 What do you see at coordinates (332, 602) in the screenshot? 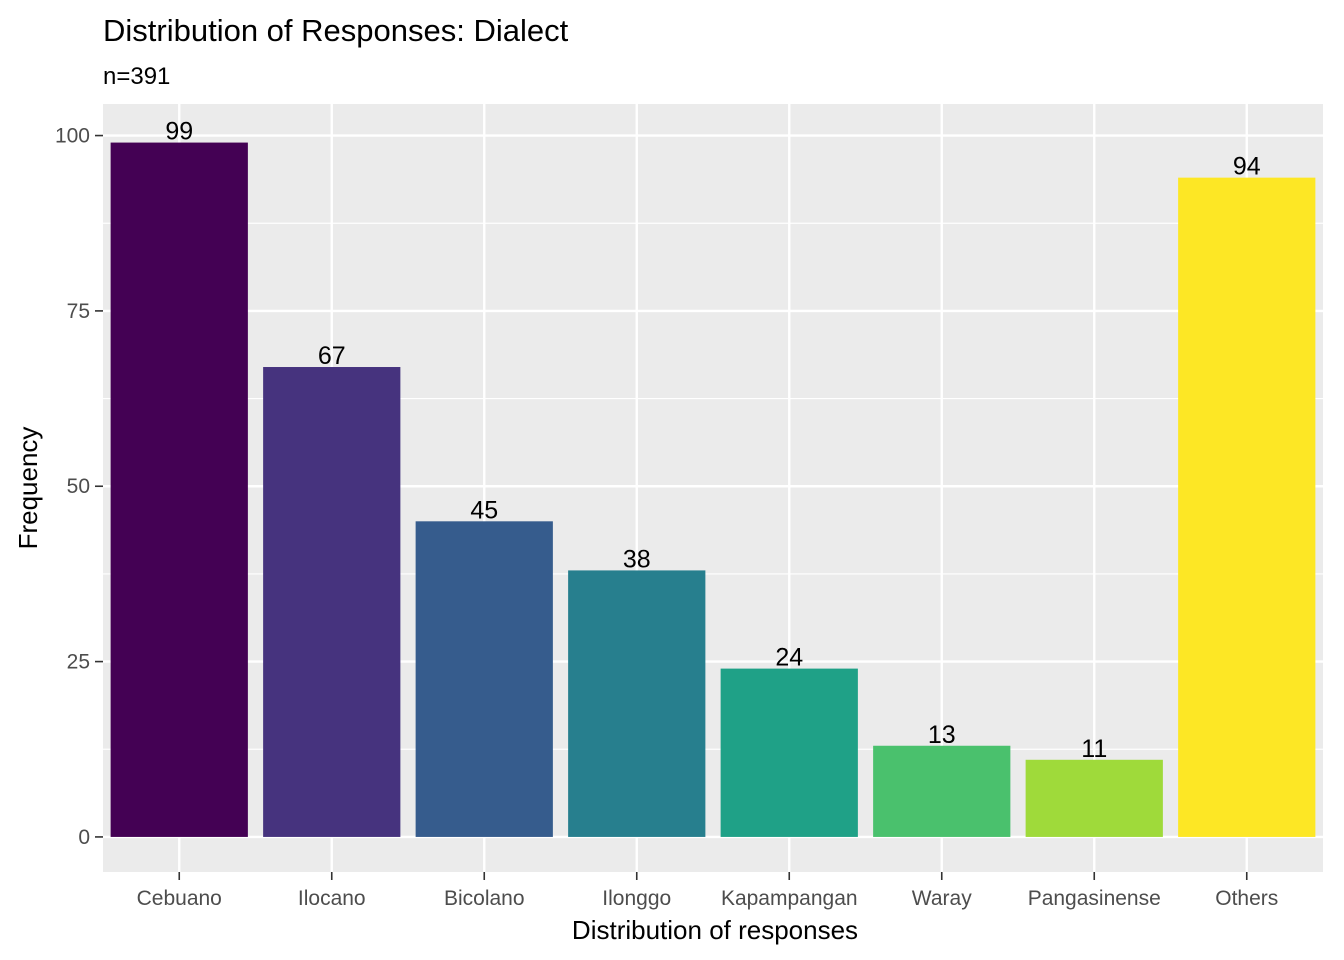
I see `bar-ilocano` at bounding box center [332, 602].